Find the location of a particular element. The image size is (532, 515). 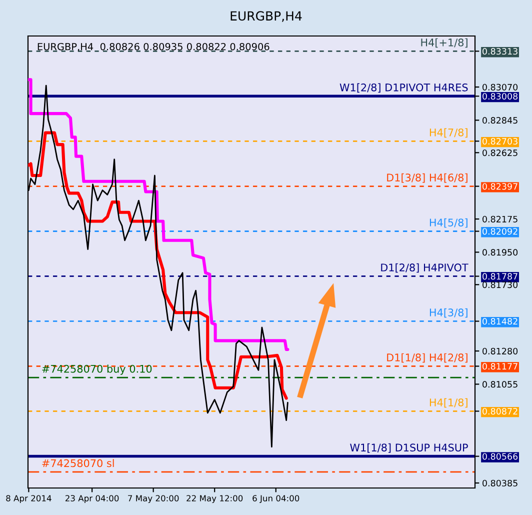

ref-line-label: D1[1/8] H4[2/8] is located at coordinates (427, 358).